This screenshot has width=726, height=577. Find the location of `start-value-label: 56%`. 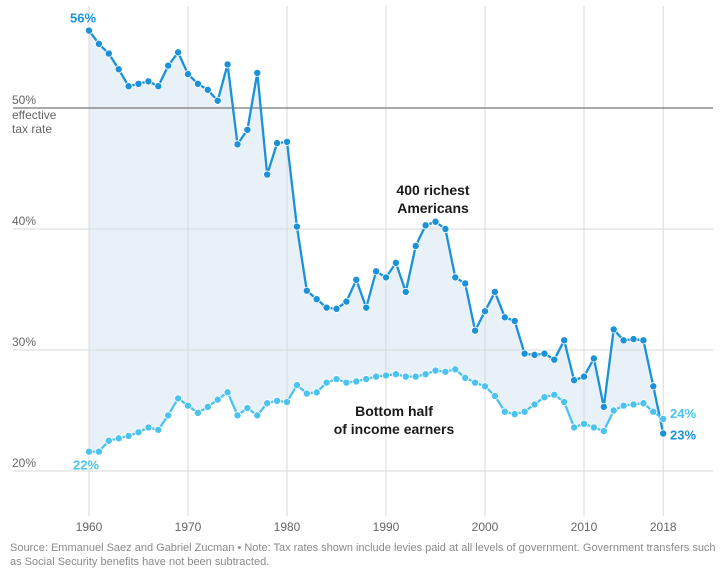

start-value-label: 56% is located at coordinates (83, 18).